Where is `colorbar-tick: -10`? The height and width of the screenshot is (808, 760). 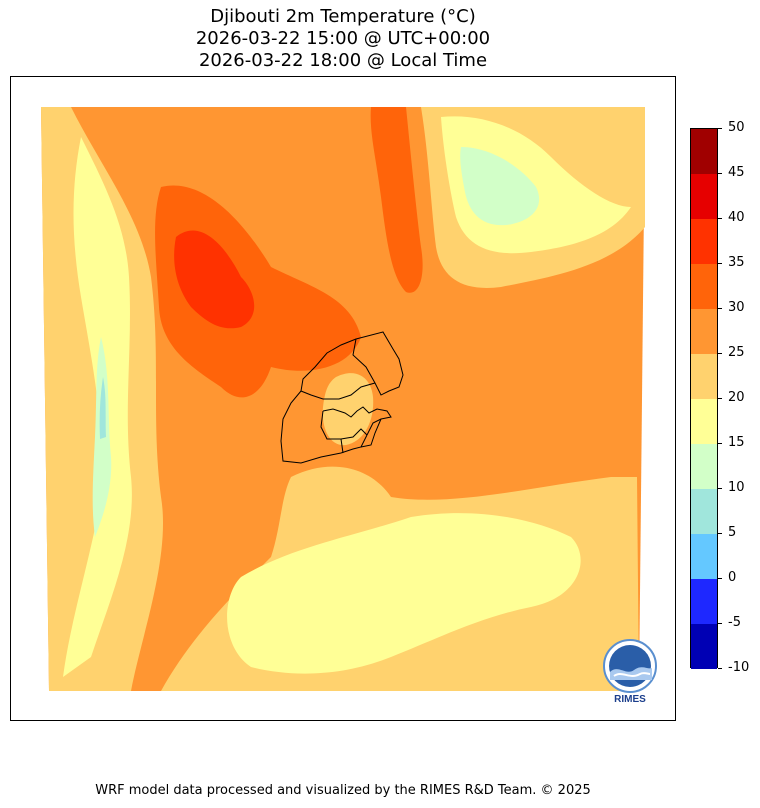 colorbar-tick: -10 is located at coordinates (738, 668).